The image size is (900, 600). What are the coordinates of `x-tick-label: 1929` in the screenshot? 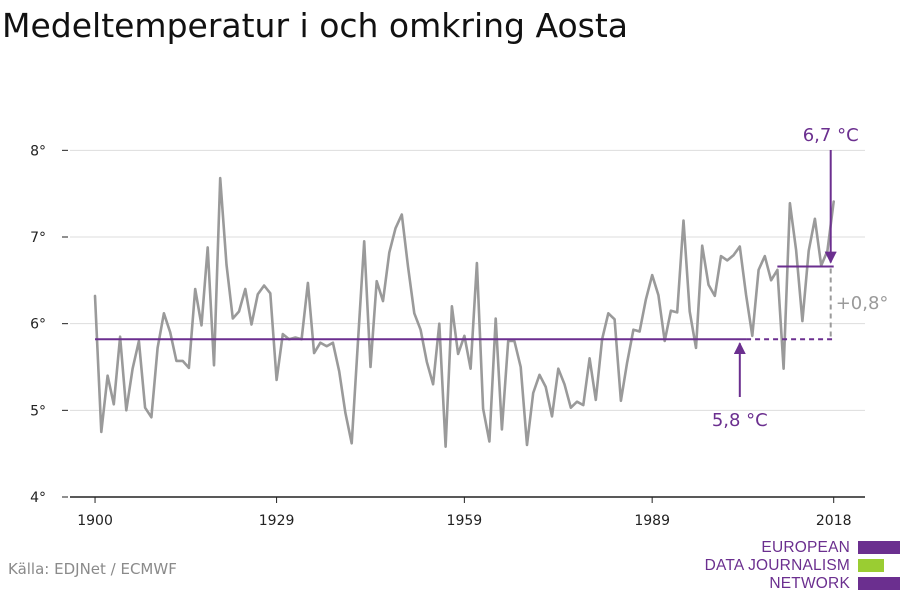 It's located at (277, 521).